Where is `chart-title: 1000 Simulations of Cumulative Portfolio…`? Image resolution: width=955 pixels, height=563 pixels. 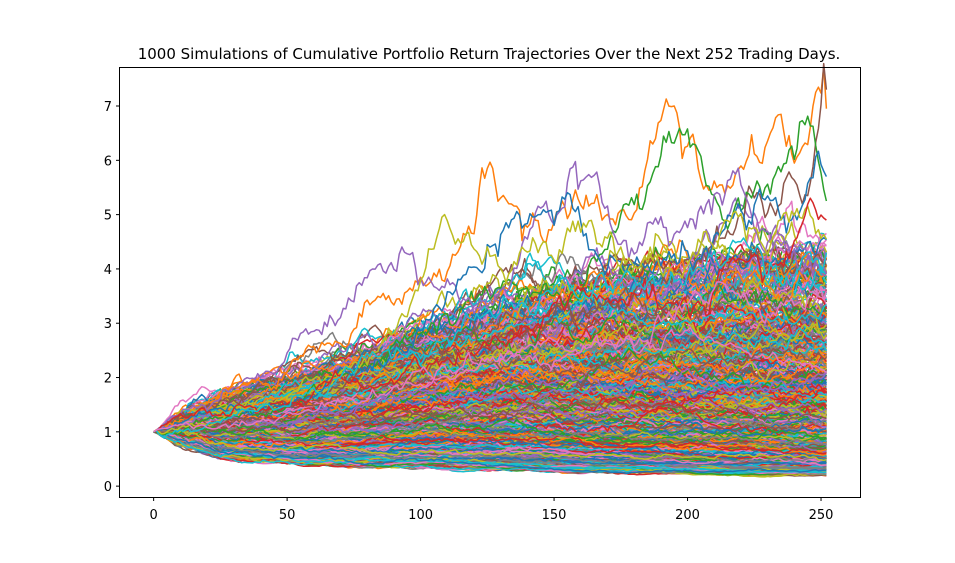 chart-title: 1000 Simulations of Cumulative Portfolio… is located at coordinates (489, 54).